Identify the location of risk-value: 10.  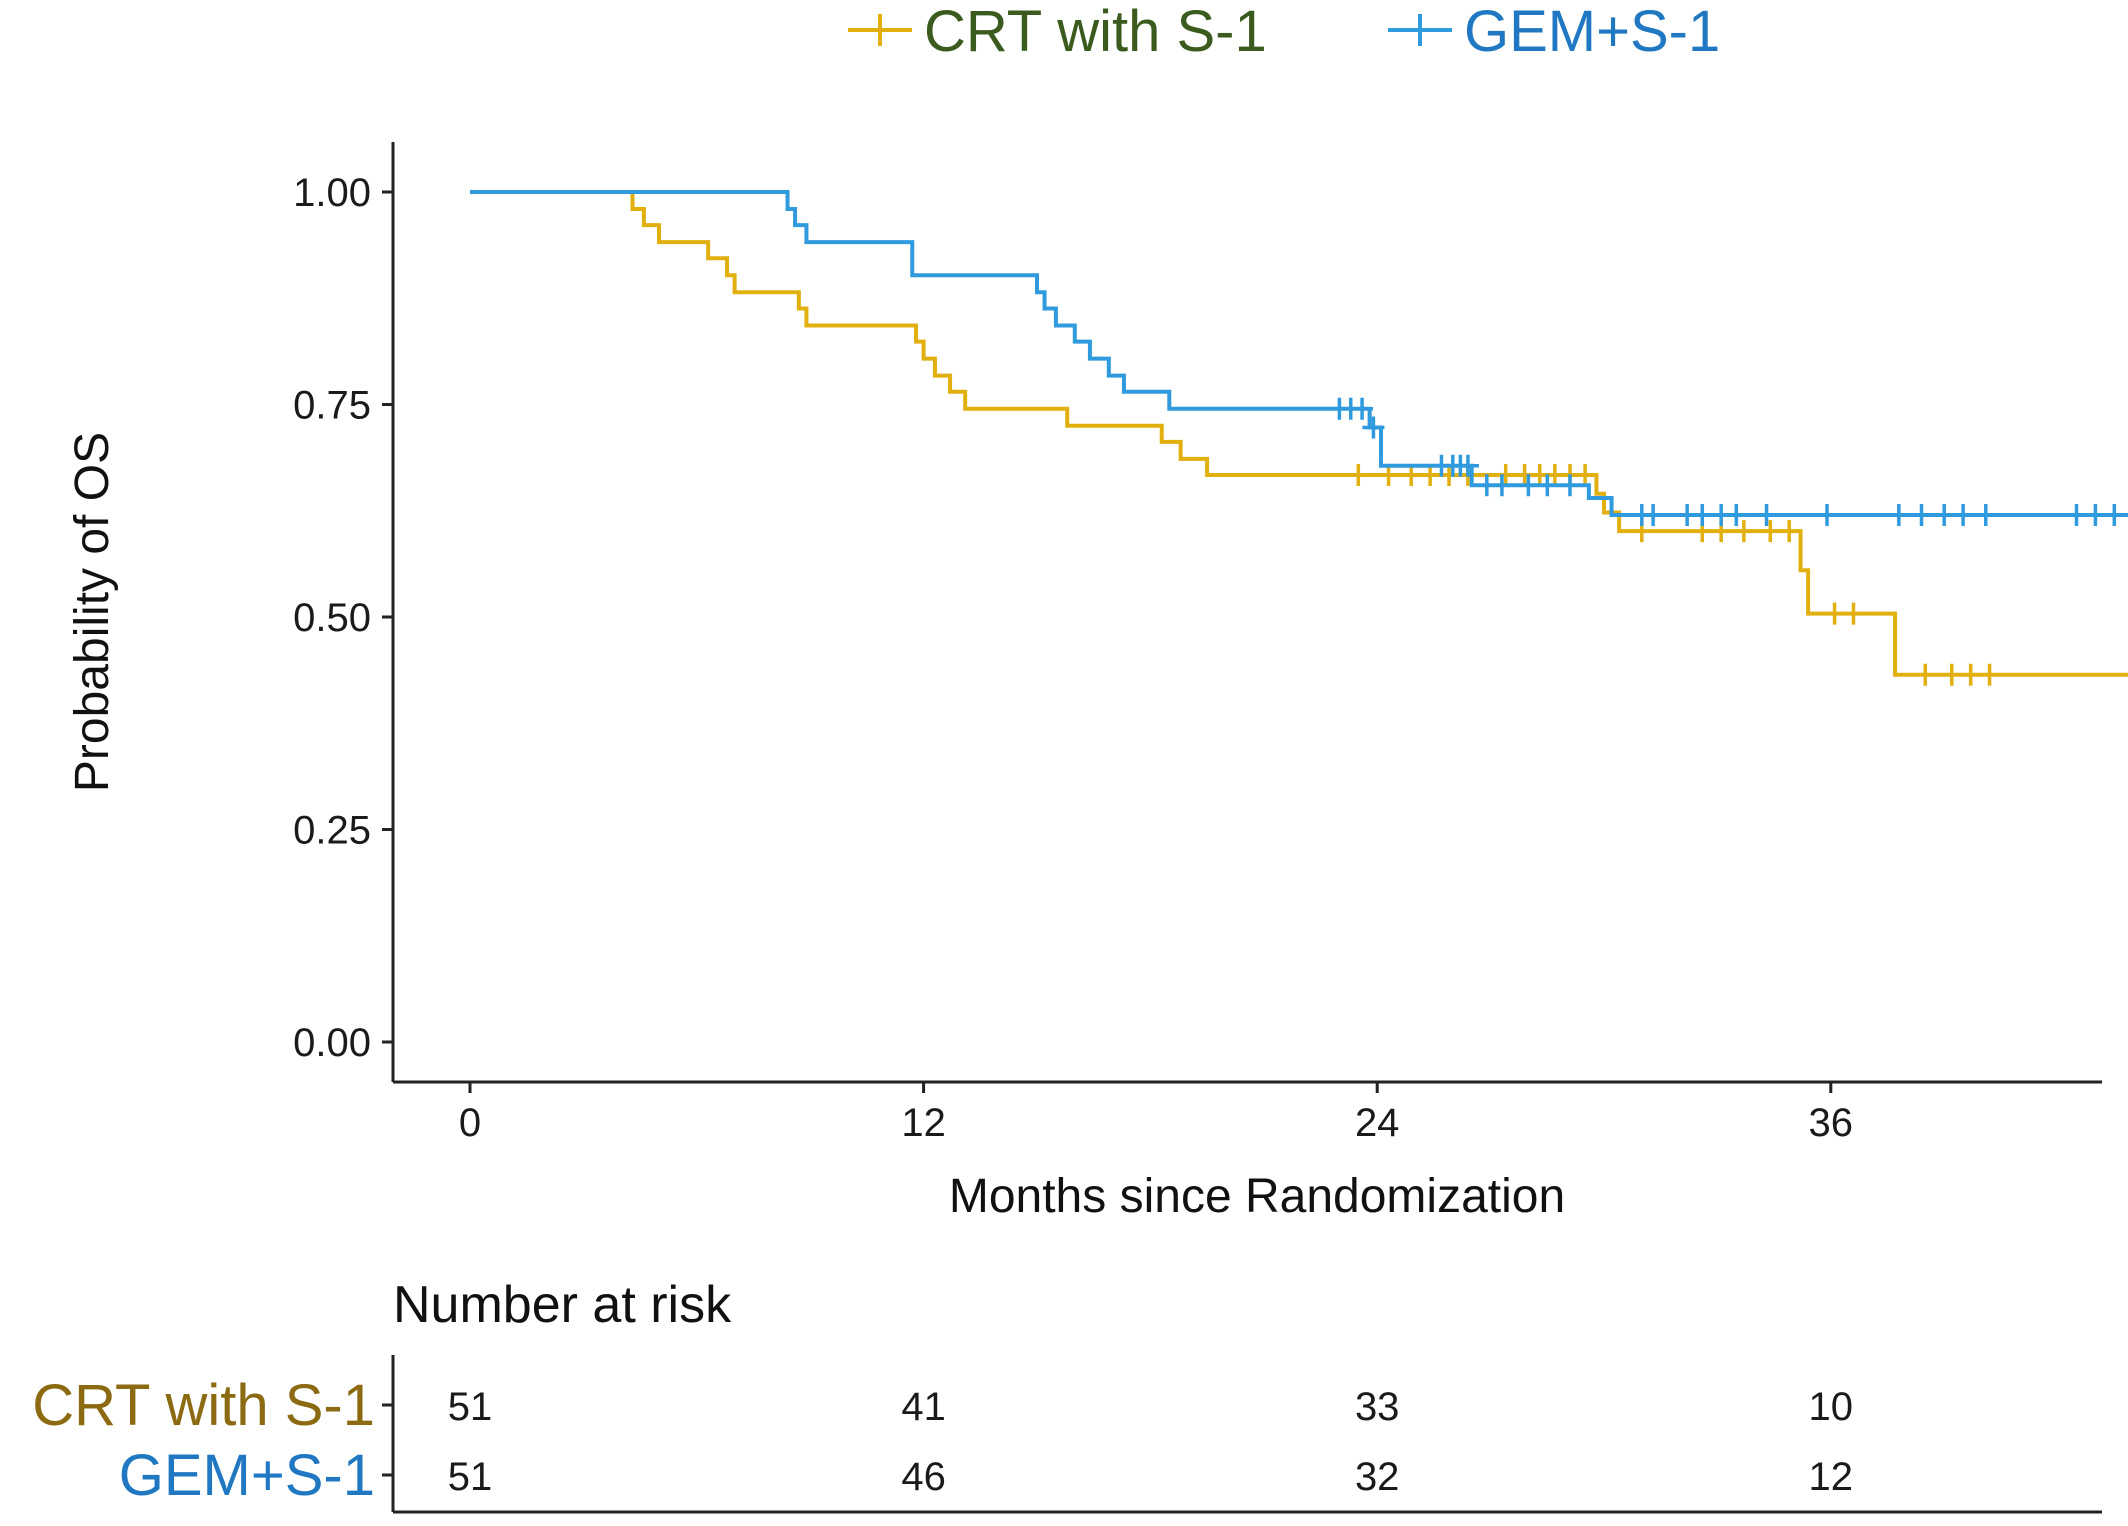
(1831, 1407).